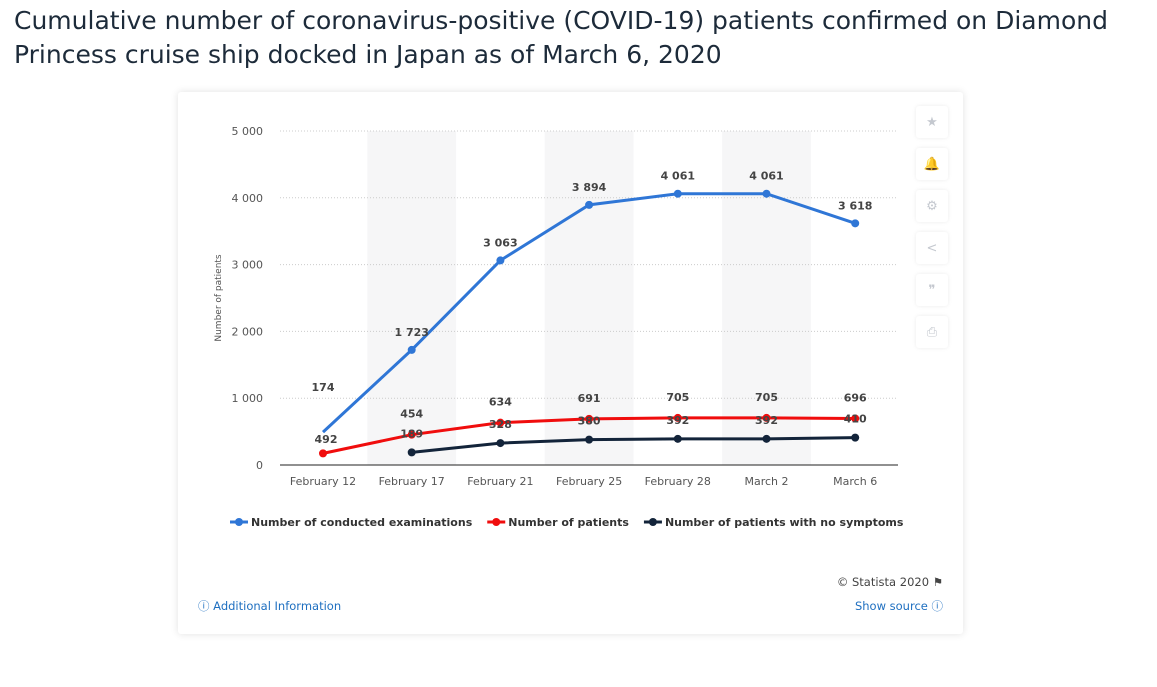  What do you see at coordinates (855, 205) in the screenshot?
I see `data-label: 3 618` at bounding box center [855, 205].